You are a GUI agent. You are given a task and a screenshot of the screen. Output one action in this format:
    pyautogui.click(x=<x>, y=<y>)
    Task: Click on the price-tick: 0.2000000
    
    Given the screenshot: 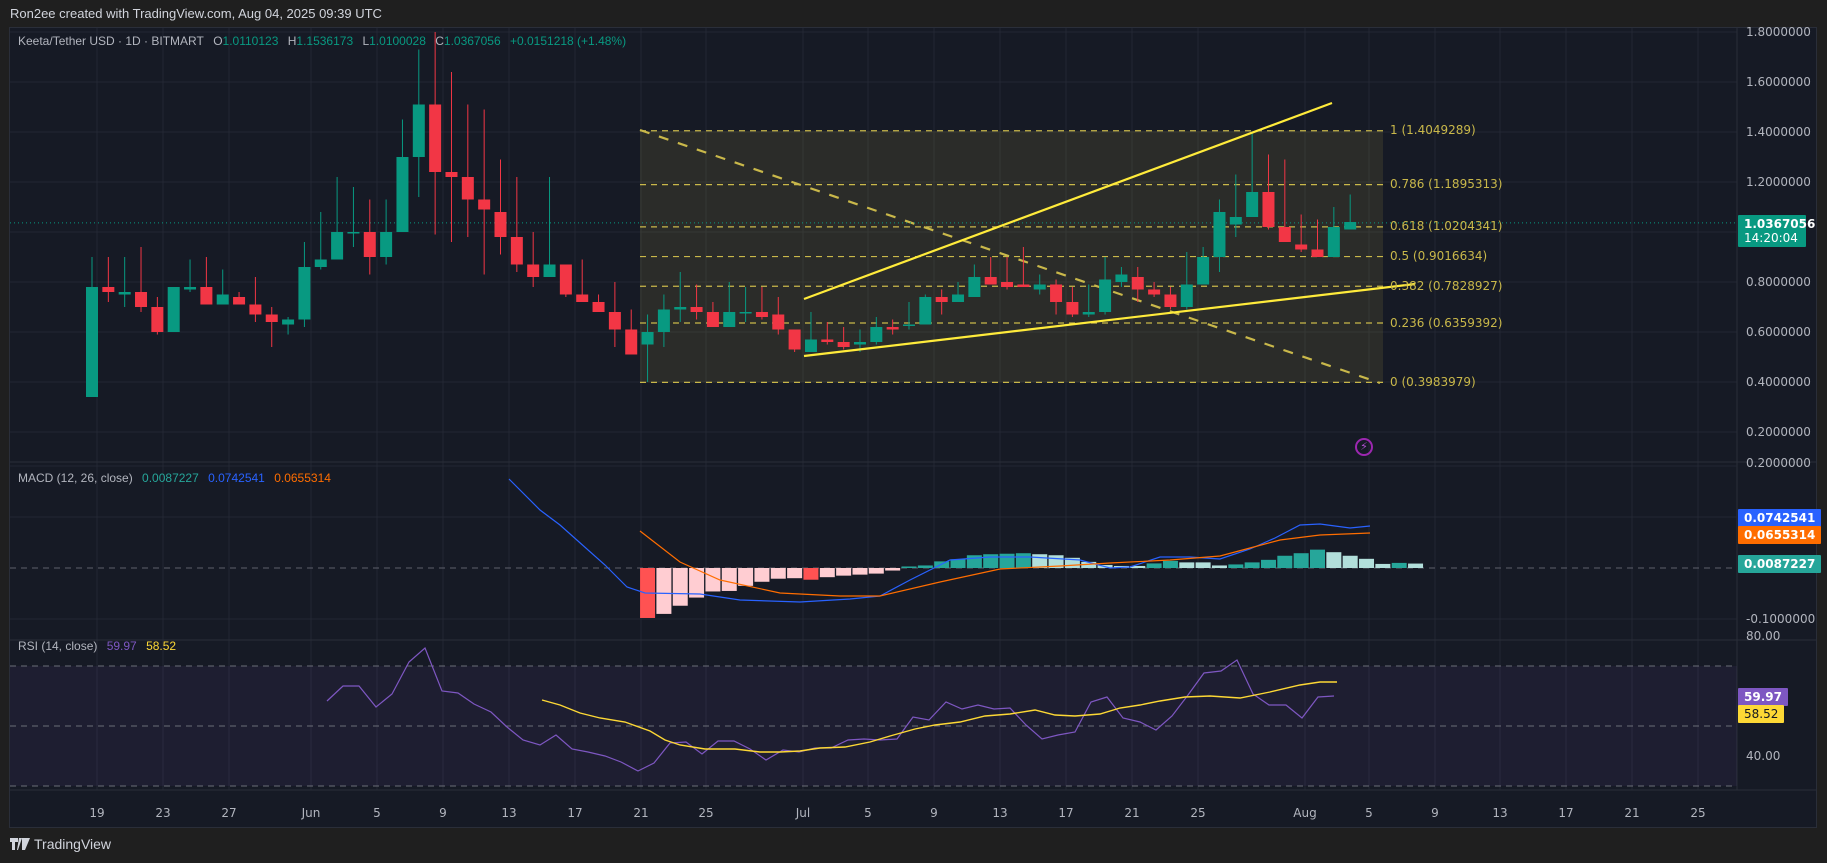 What is the action you would take?
    pyautogui.click(x=1778, y=432)
    